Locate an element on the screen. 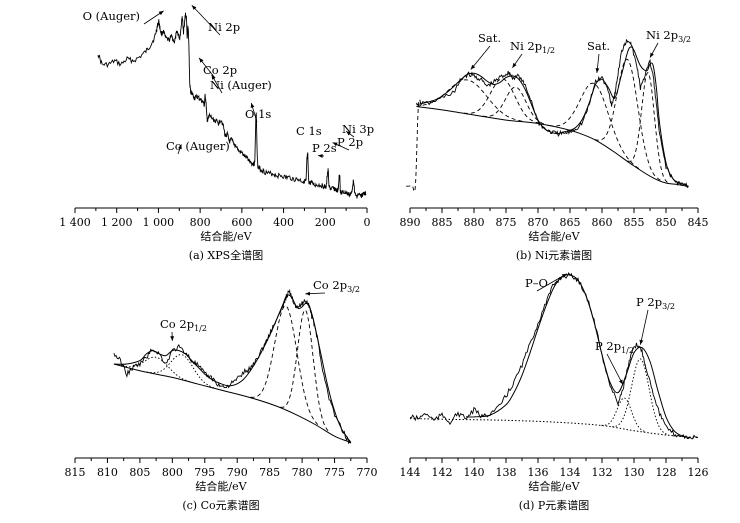 The image size is (740, 523). x-tick-label: 865 is located at coordinates (570, 222).